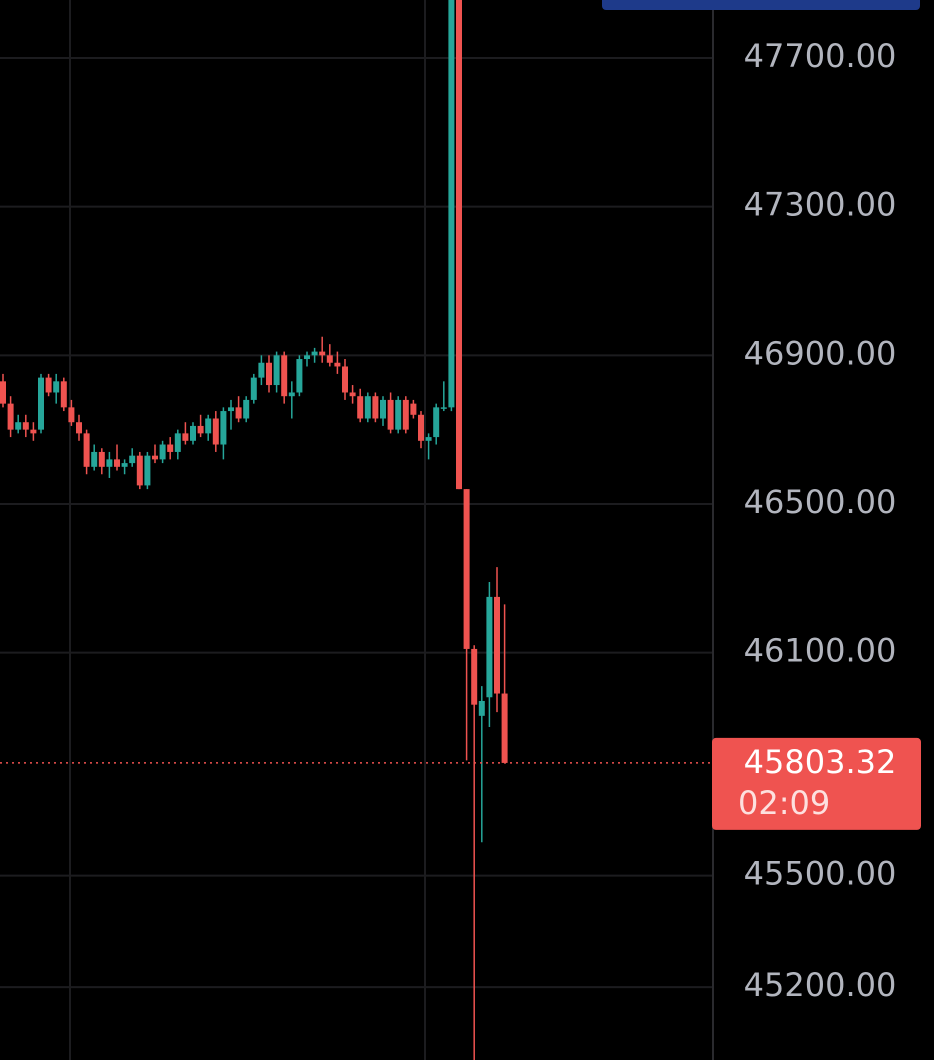  What do you see at coordinates (820, 762) in the screenshot?
I see `last-price-label: 45803.32` at bounding box center [820, 762].